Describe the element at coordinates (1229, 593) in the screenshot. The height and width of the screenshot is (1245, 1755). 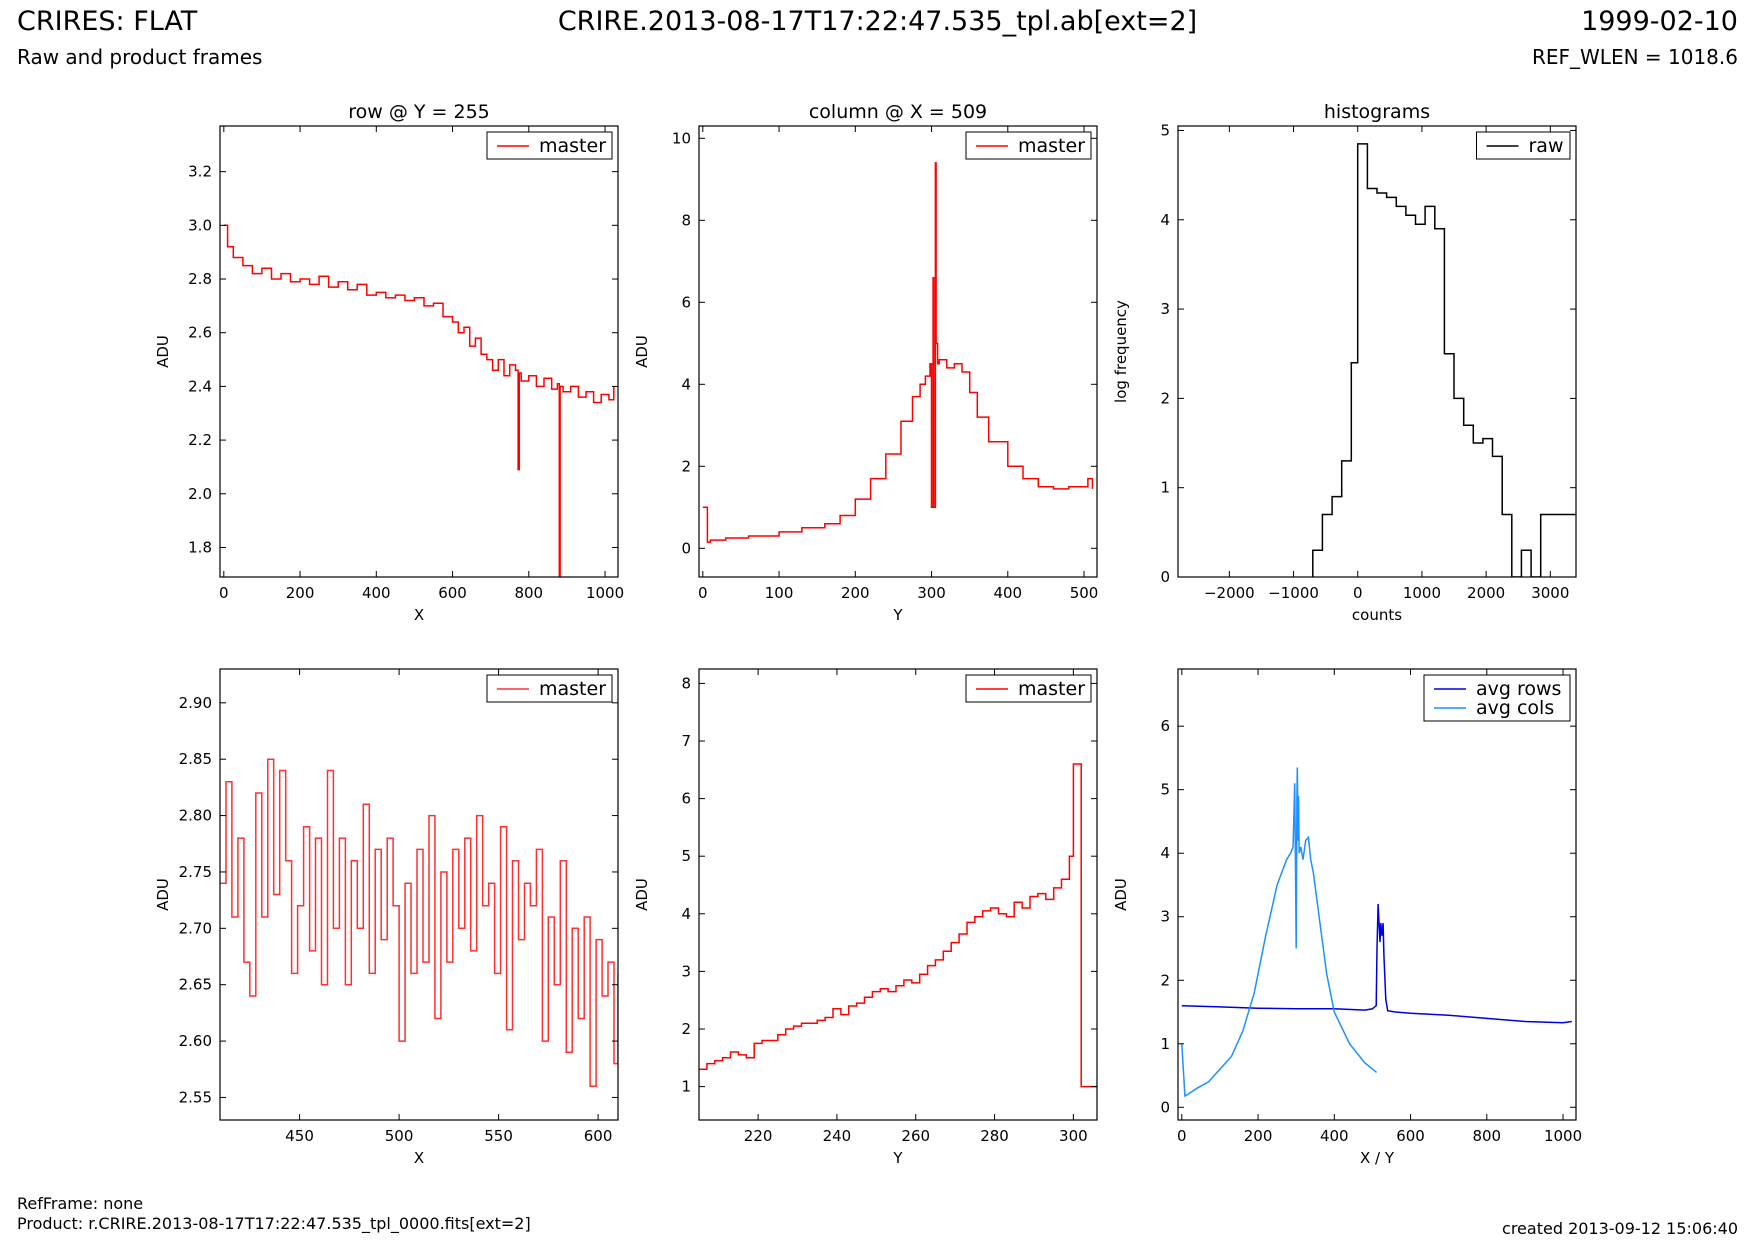
I see `x-tick-label: −2000` at that location.